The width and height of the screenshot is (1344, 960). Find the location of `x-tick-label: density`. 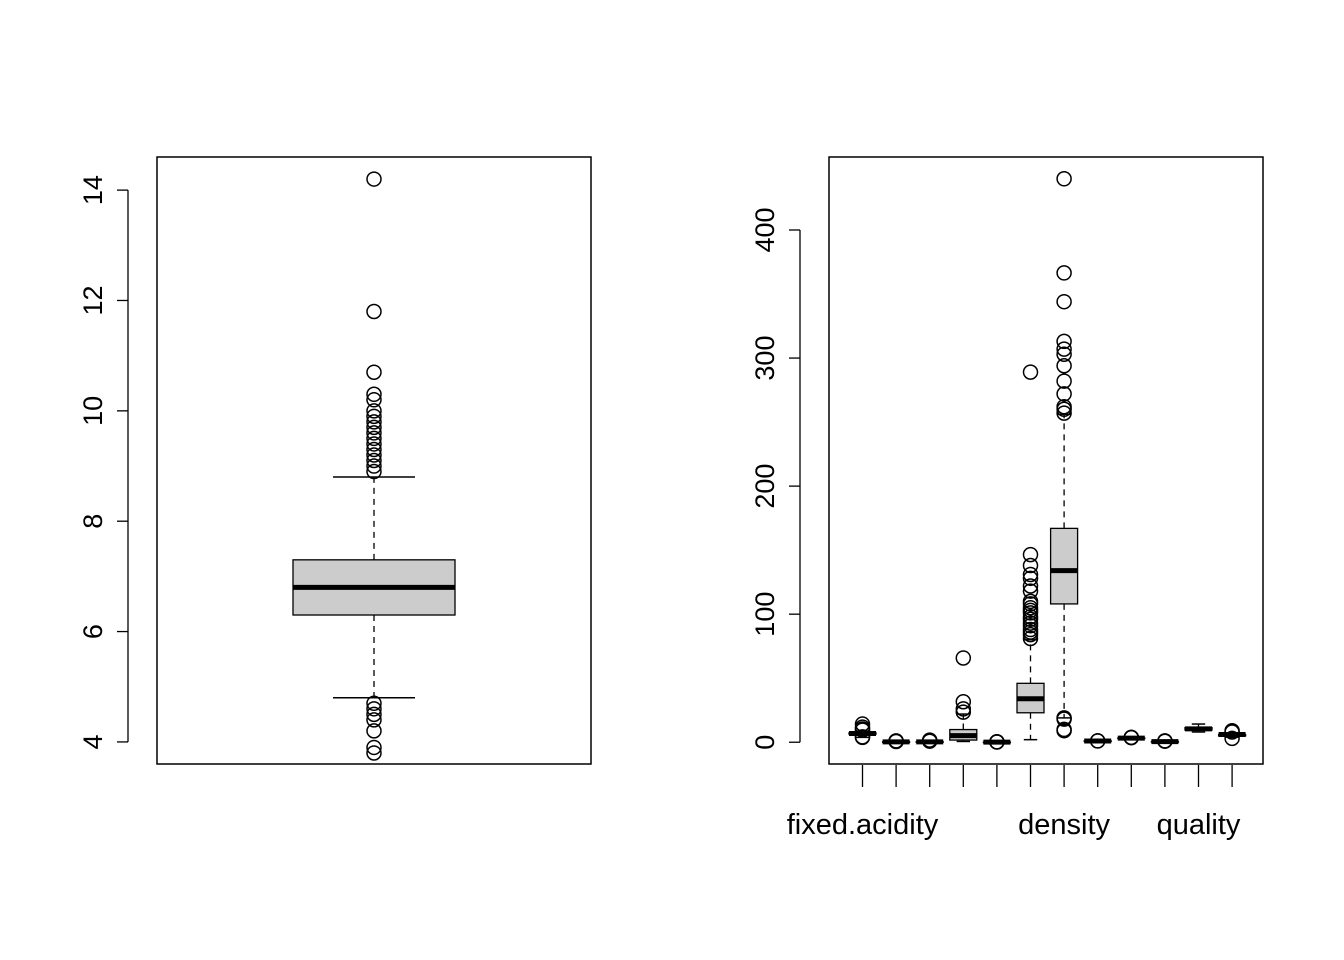

x-tick-label: density is located at coordinates (1064, 825).